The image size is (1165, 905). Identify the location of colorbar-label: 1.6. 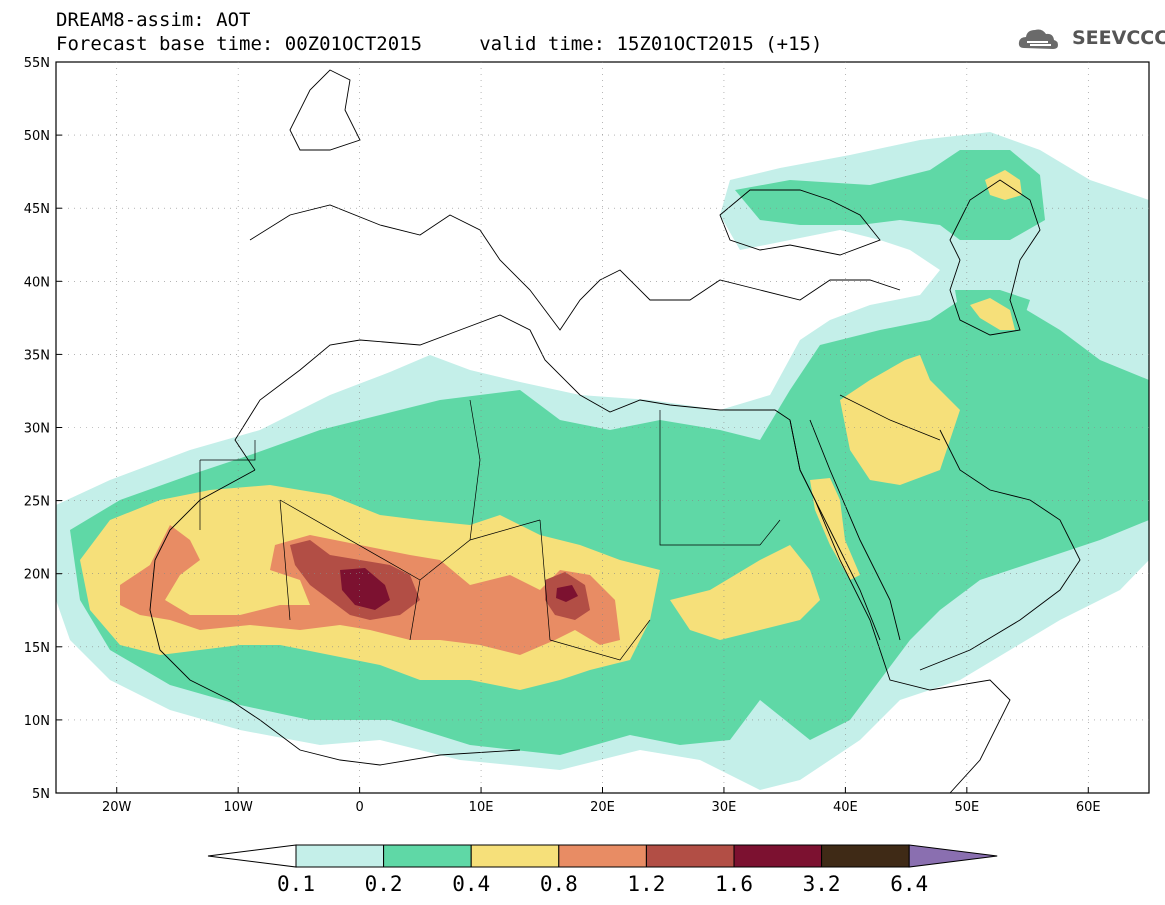
(734, 884).